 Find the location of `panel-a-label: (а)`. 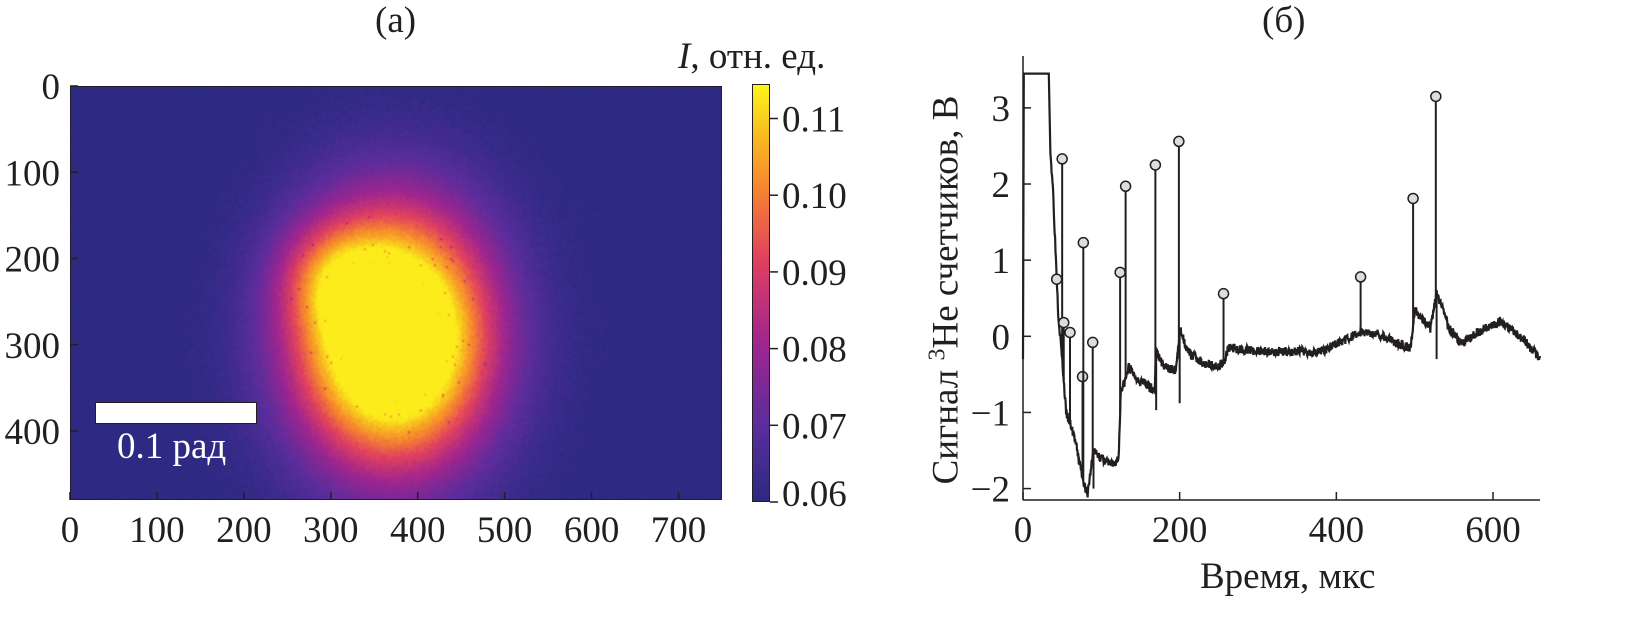

panel-a-label: (а) is located at coordinates (396, 20).